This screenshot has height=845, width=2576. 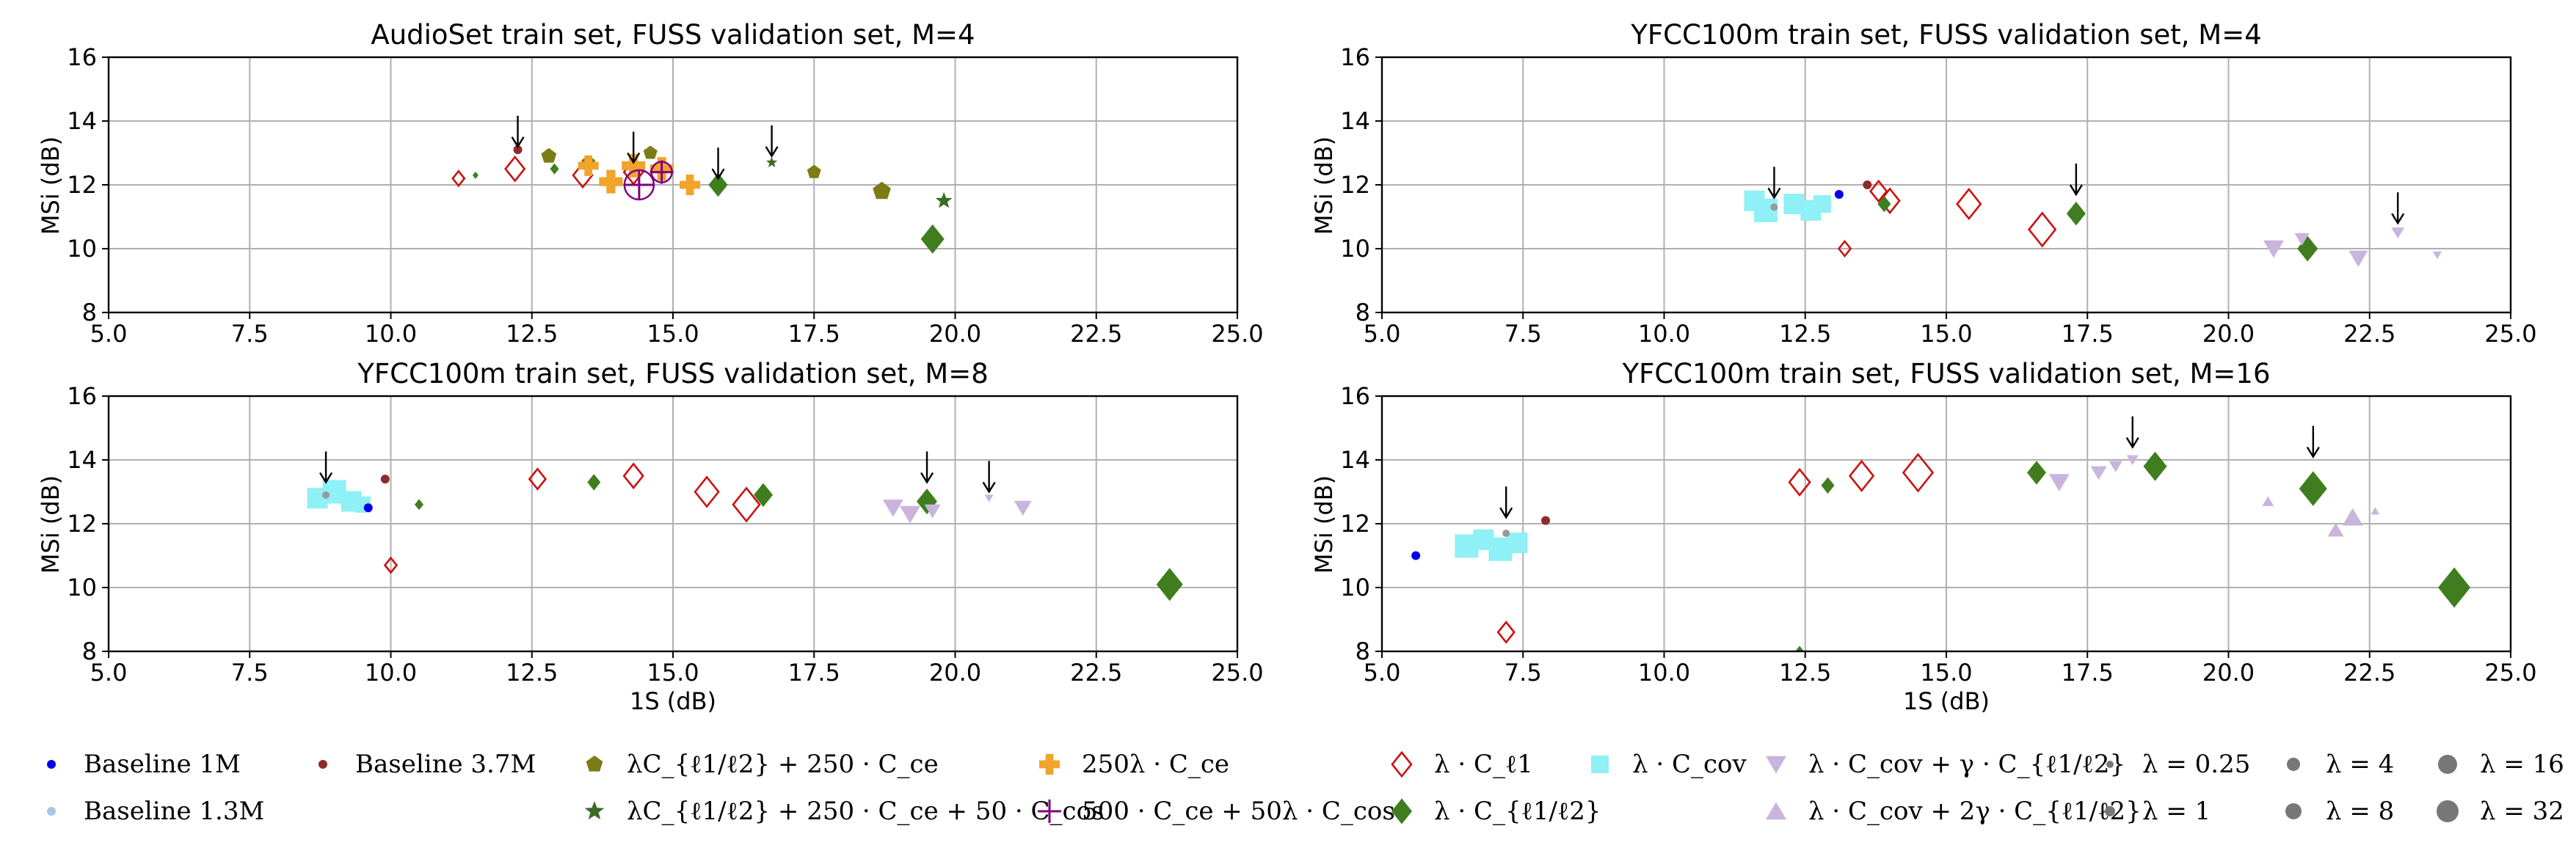 I want to click on legend-item: λC_{ℓ1/ℓ2} + 250 · C_ce, so click(x=759, y=764).